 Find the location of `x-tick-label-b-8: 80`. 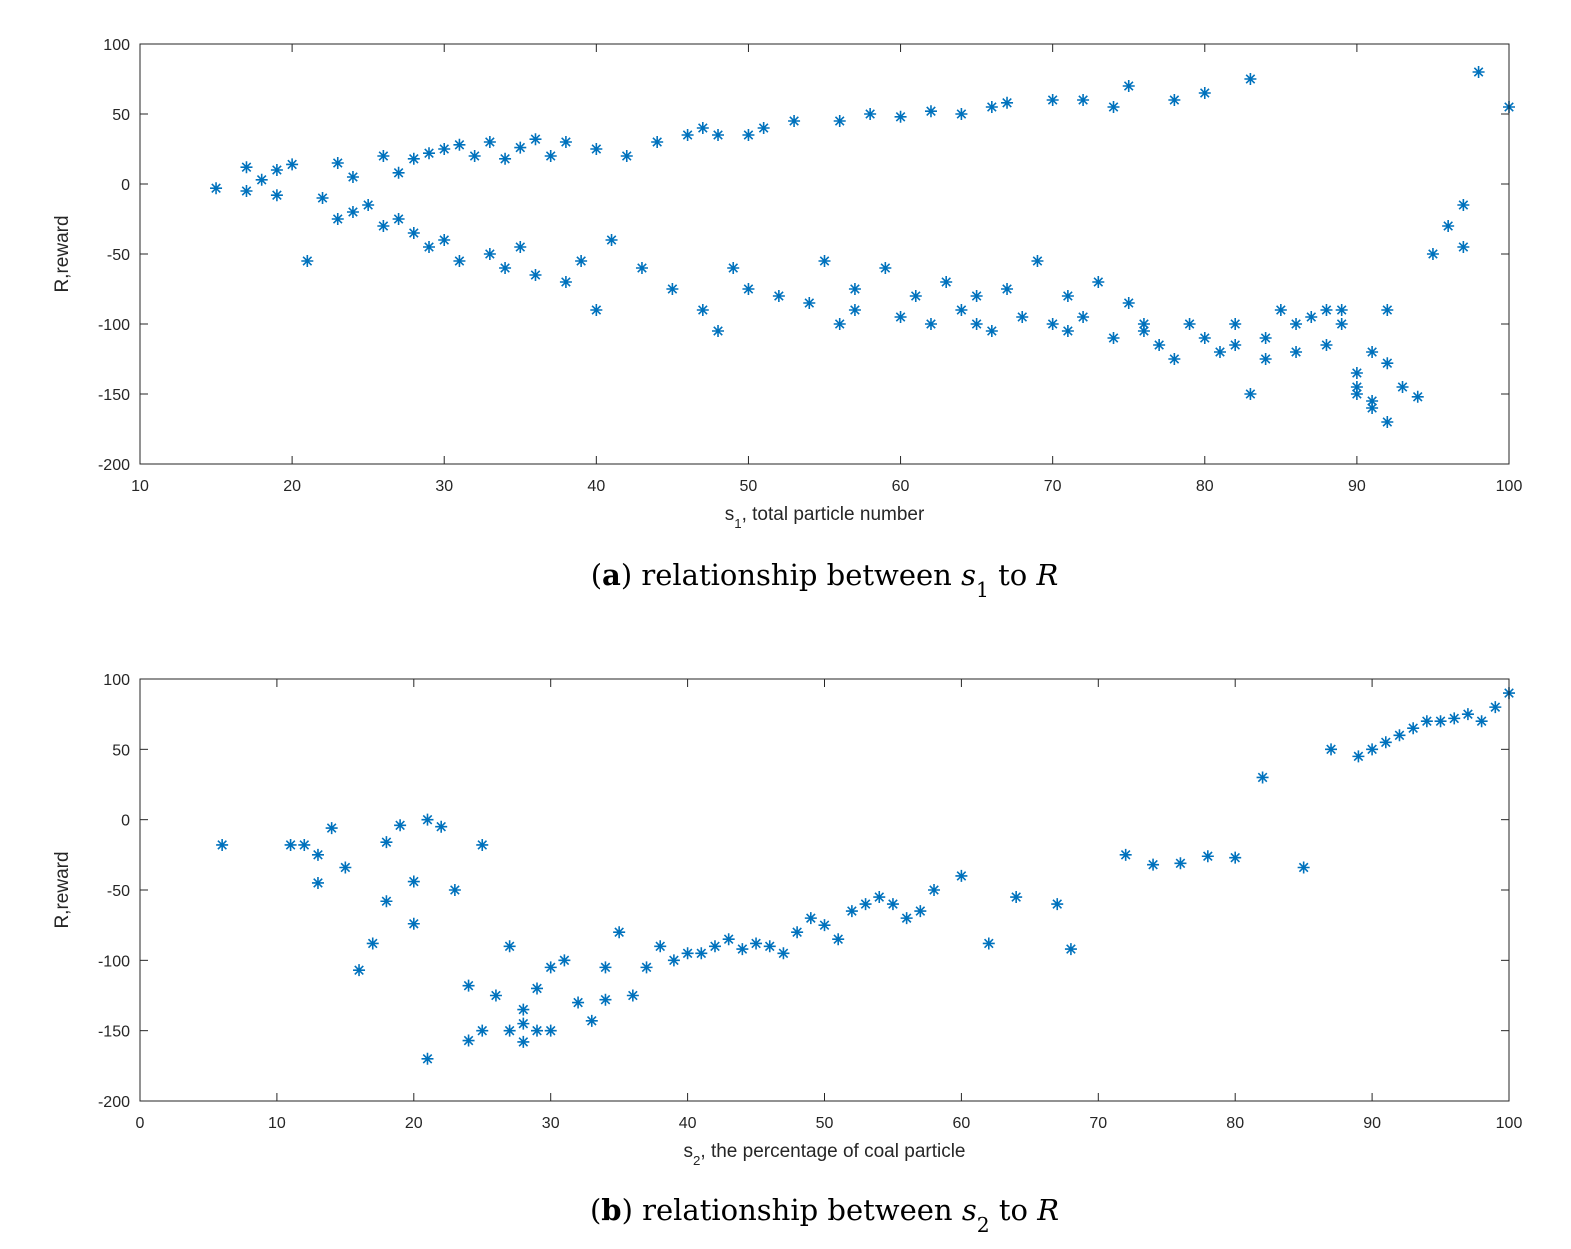

x-tick-label-b-8: 80 is located at coordinates (1235, 1123).